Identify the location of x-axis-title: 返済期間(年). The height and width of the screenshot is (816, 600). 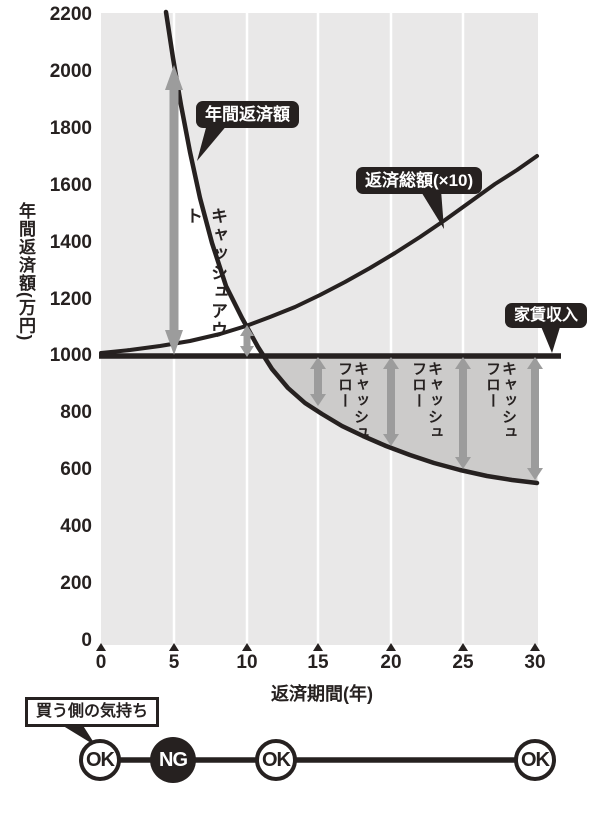
(322, 694).